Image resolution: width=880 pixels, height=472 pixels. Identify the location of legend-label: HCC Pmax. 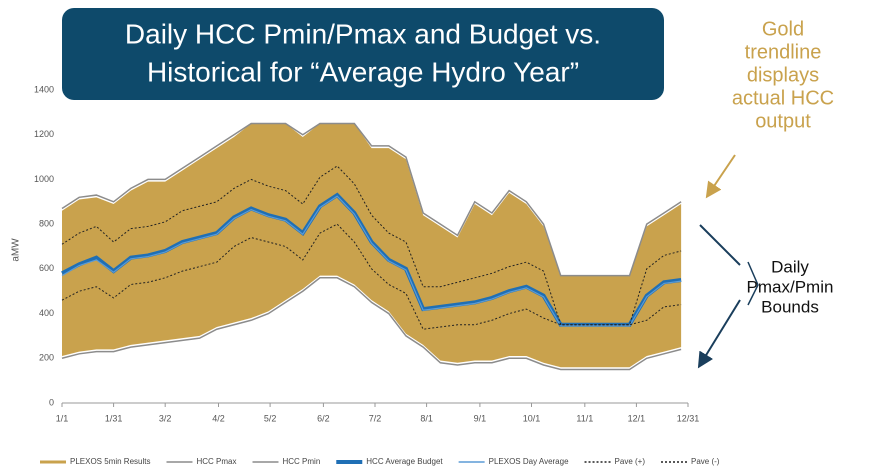
(216, 461).